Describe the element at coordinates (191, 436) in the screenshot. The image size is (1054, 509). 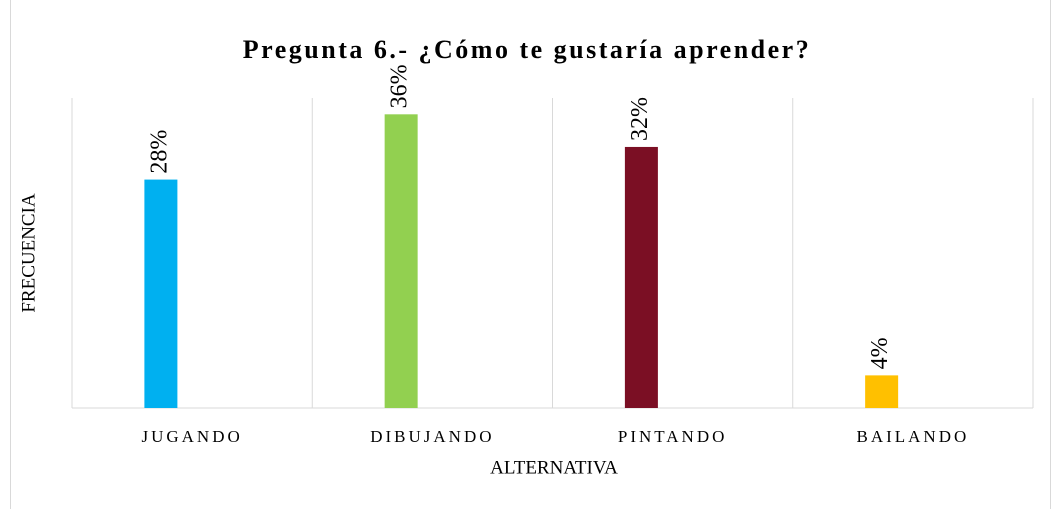
I see `x-tick-label: JUGANDO` at that location.